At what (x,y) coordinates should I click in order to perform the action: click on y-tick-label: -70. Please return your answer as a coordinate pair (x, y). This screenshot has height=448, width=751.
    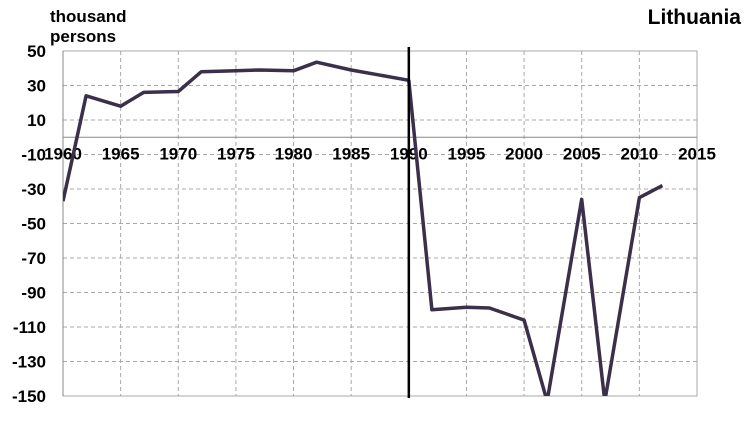
    Looking at the image, I should click on (33, 258).